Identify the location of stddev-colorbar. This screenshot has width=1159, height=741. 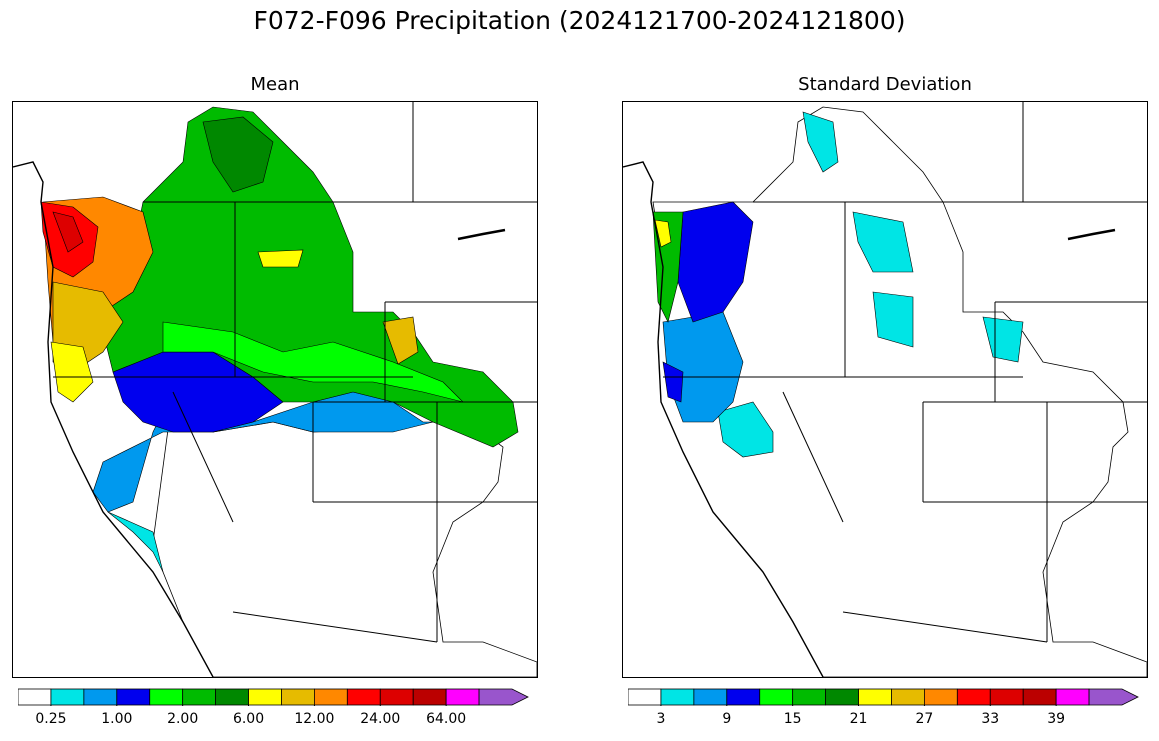
(883, 697).